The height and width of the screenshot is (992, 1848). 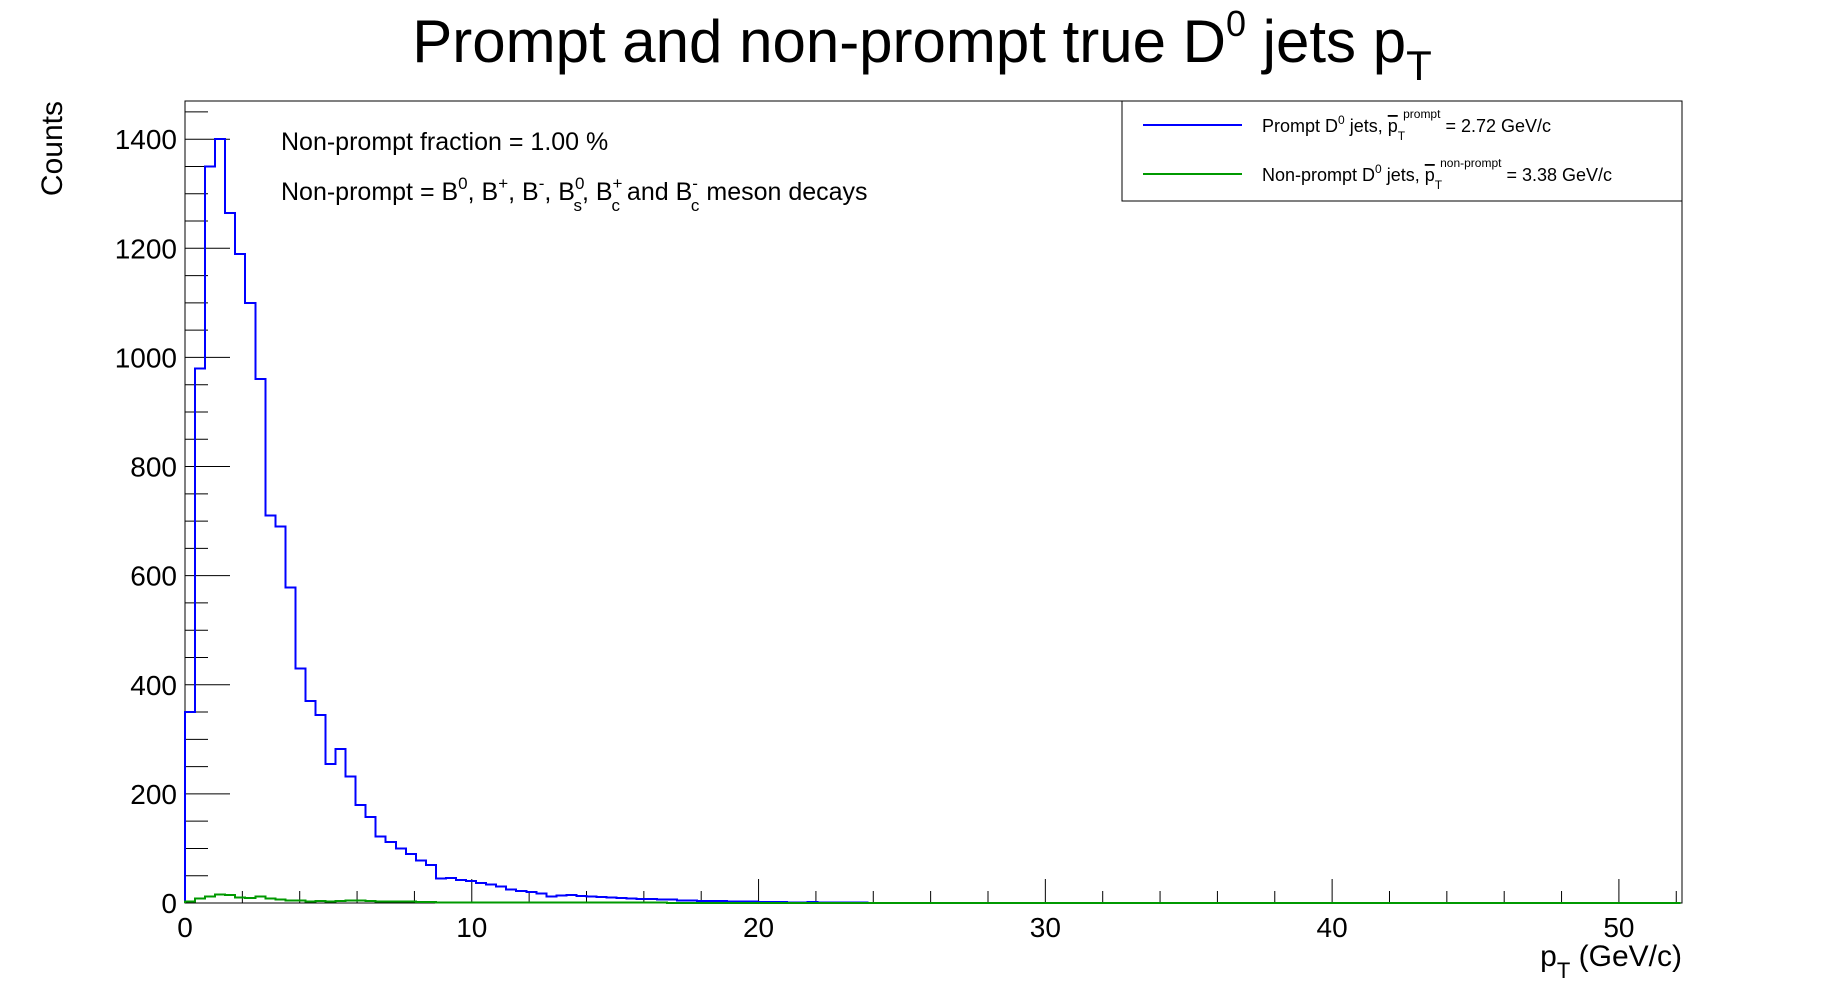 I want to click on annotation-fraction: Non-prompt fraction = 1.00 %, so click(x=444, y=142).